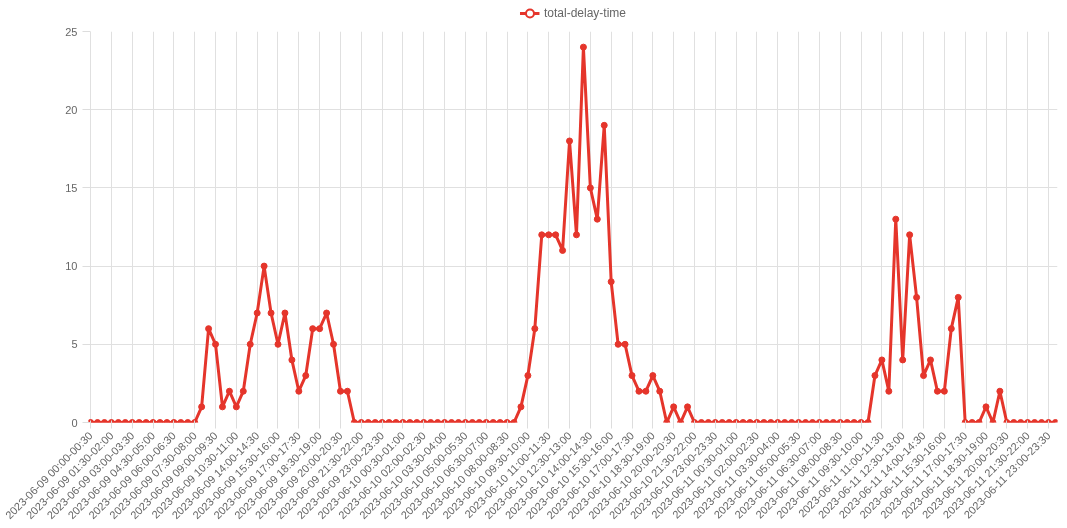 Image resolution: width=1067 pixels, height=528 pixels. I want to click on y-tick-label: 15, so click(71, 187).